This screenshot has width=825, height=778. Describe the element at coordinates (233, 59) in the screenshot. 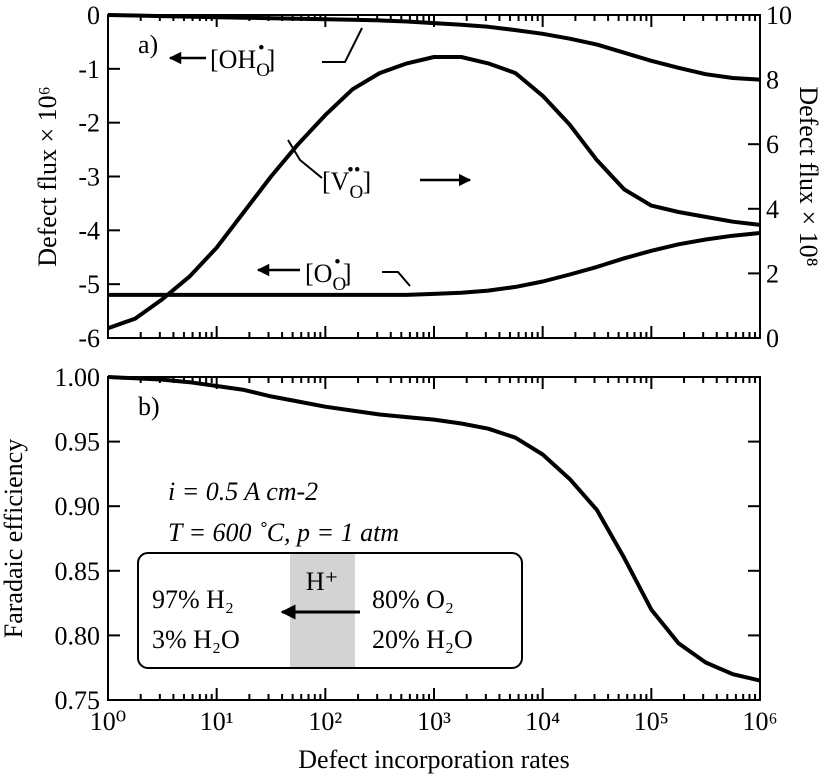

I see `species-open: [OH` at that location.